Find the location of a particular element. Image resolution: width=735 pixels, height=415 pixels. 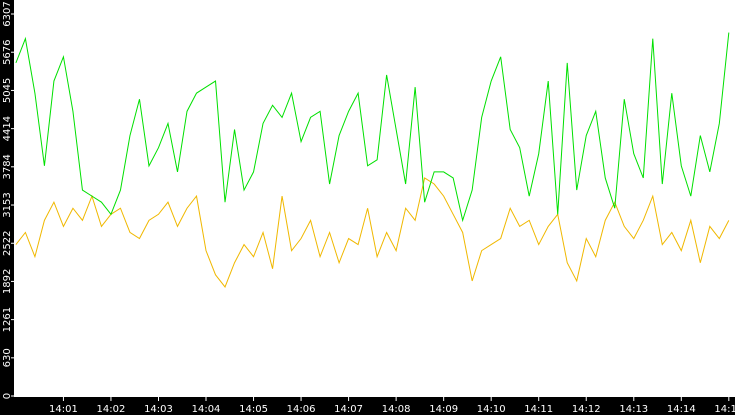

x-tick-label: 14:01 is located at coordinates (63, 409).